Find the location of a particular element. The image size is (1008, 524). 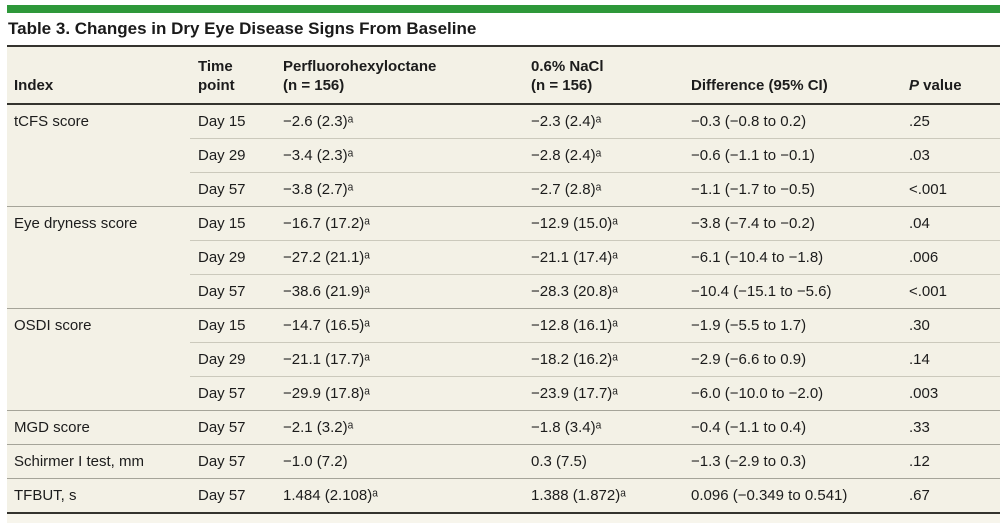

cell-pvalue: .33 is located at coordinates (950, 427).